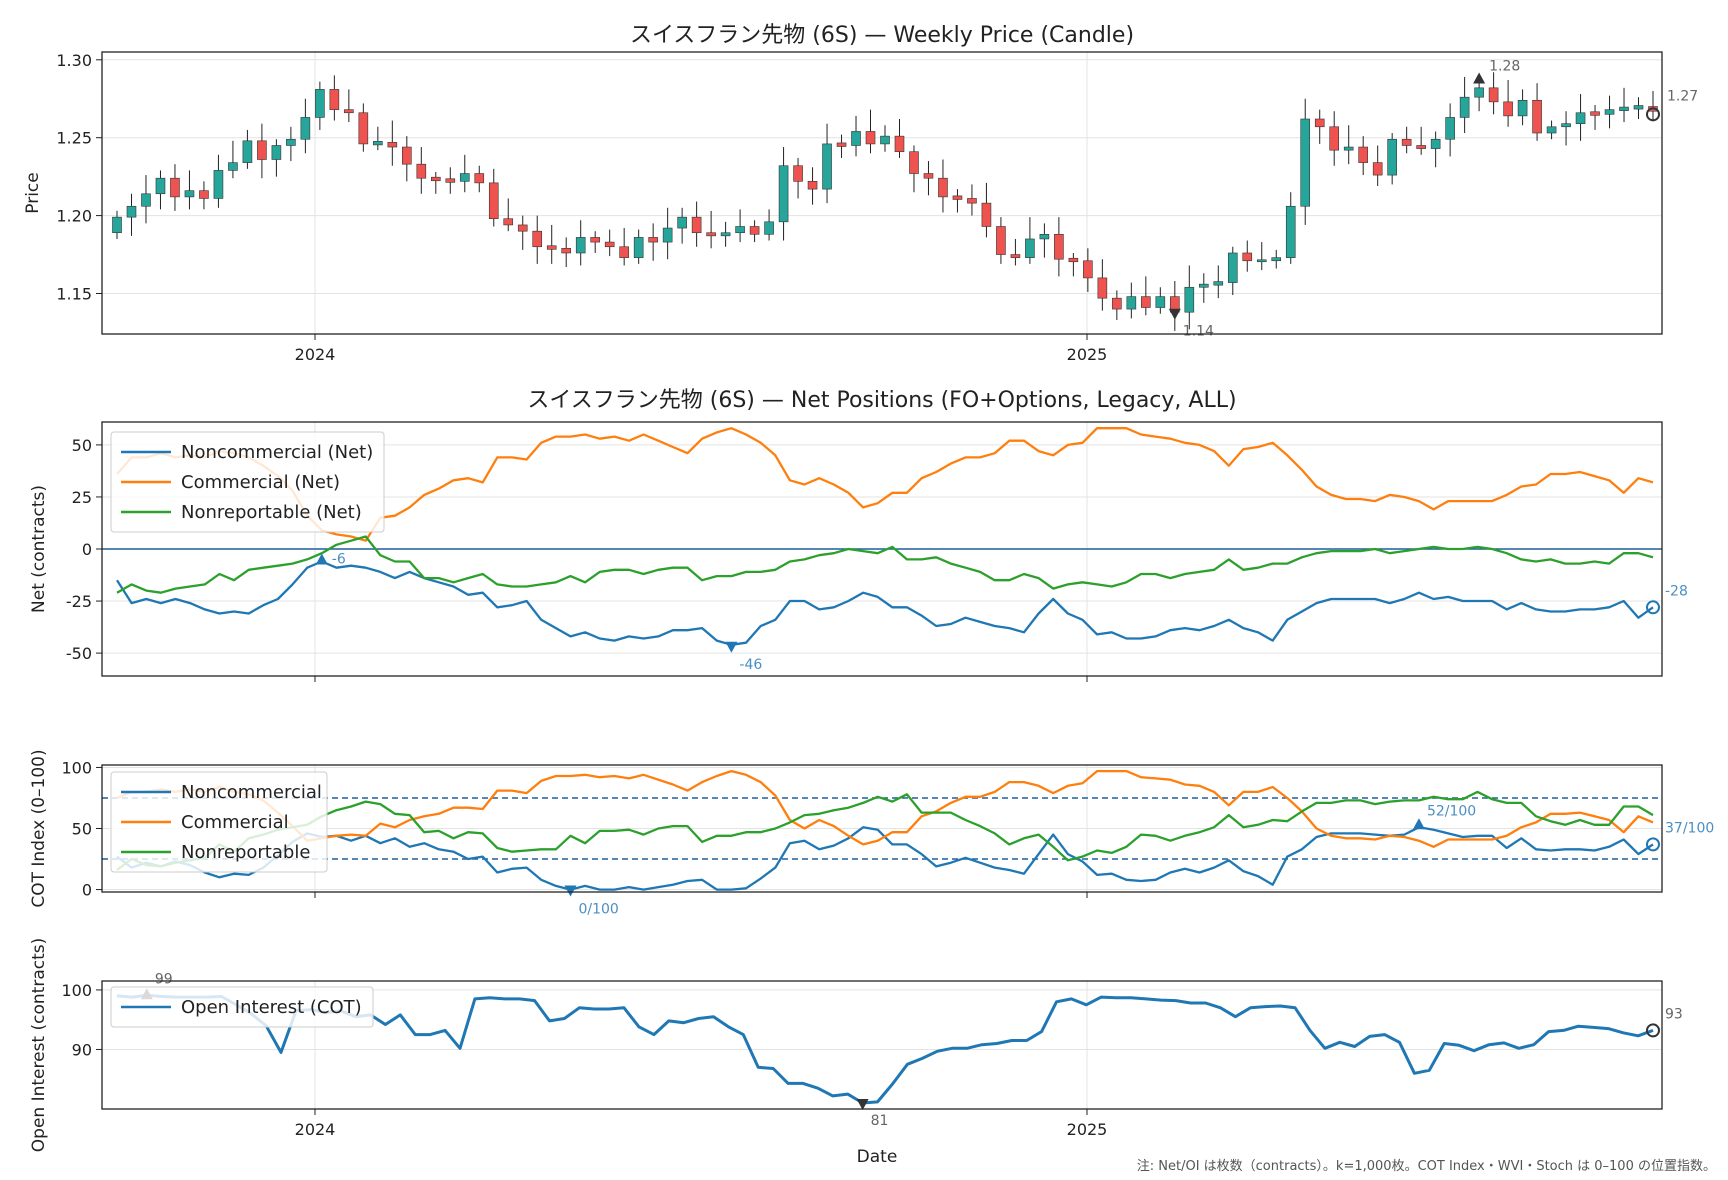 This screenshot has width=1728, height=1180. Describe the element at coordinates (750, 665) in the screenshot. I see `min-label: -46` at that location.